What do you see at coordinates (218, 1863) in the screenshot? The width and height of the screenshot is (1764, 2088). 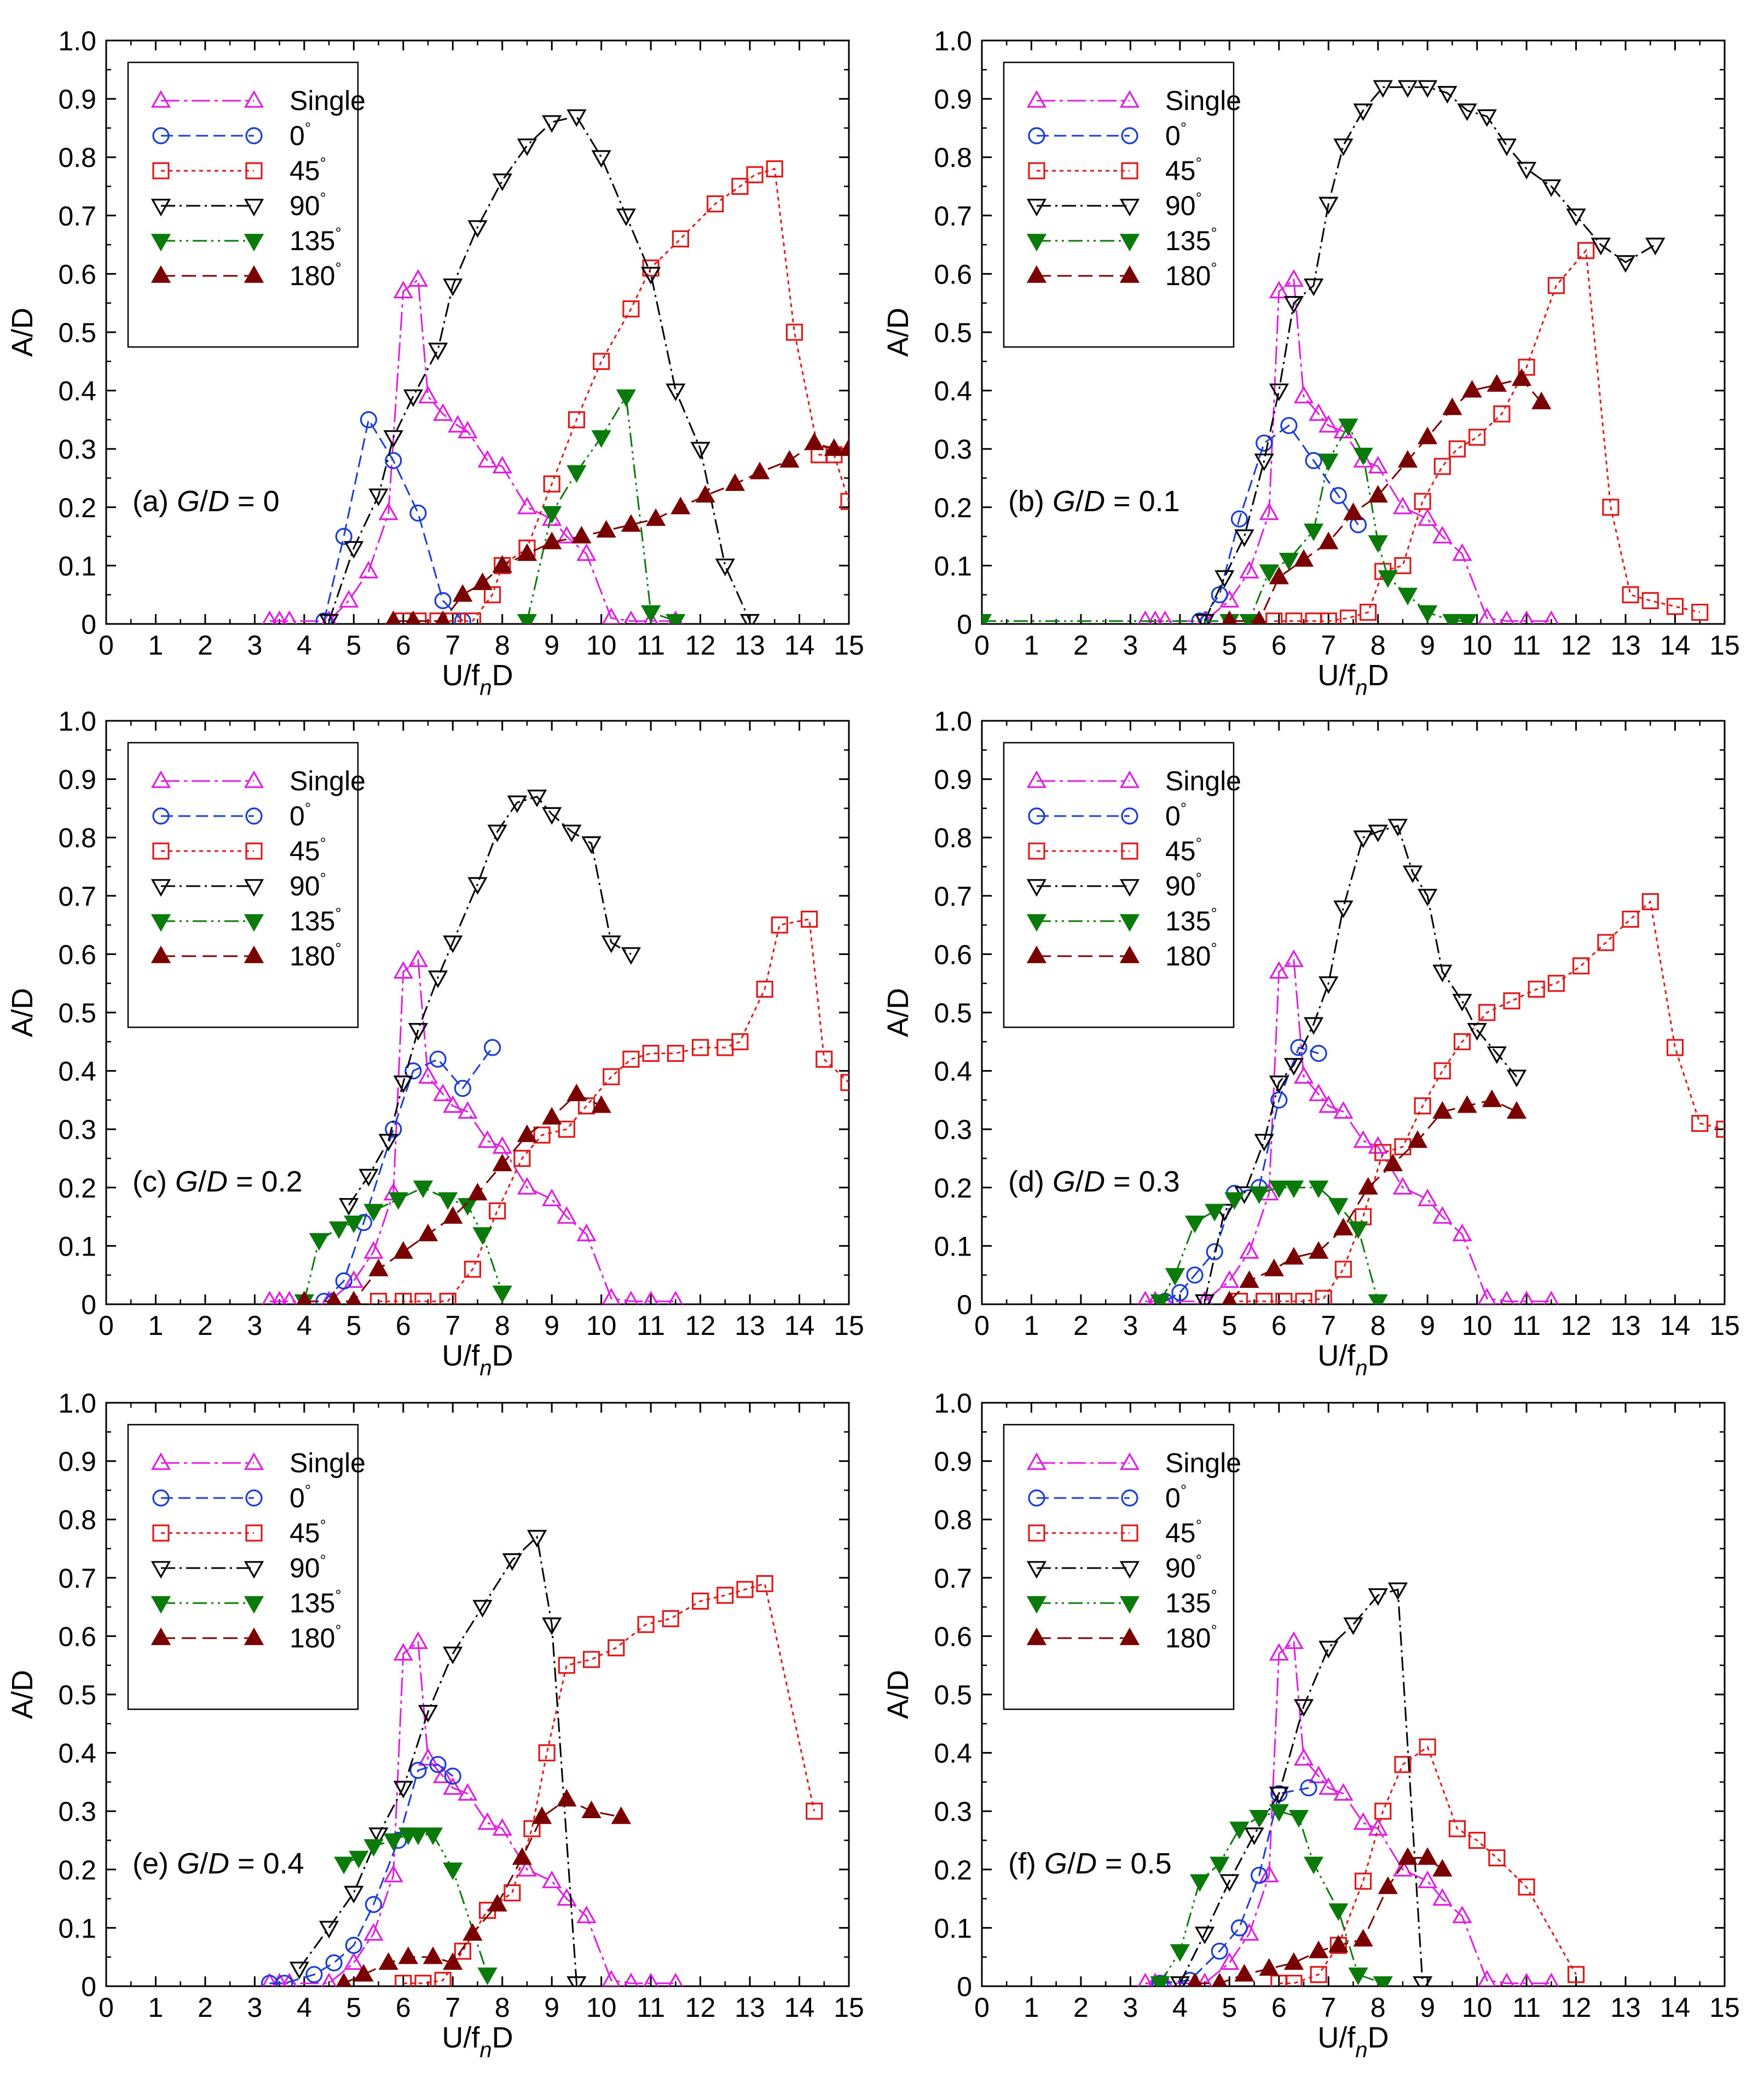 I see `panel-label: (e) G/D = 0.4` at bounding box center [218, 1863].